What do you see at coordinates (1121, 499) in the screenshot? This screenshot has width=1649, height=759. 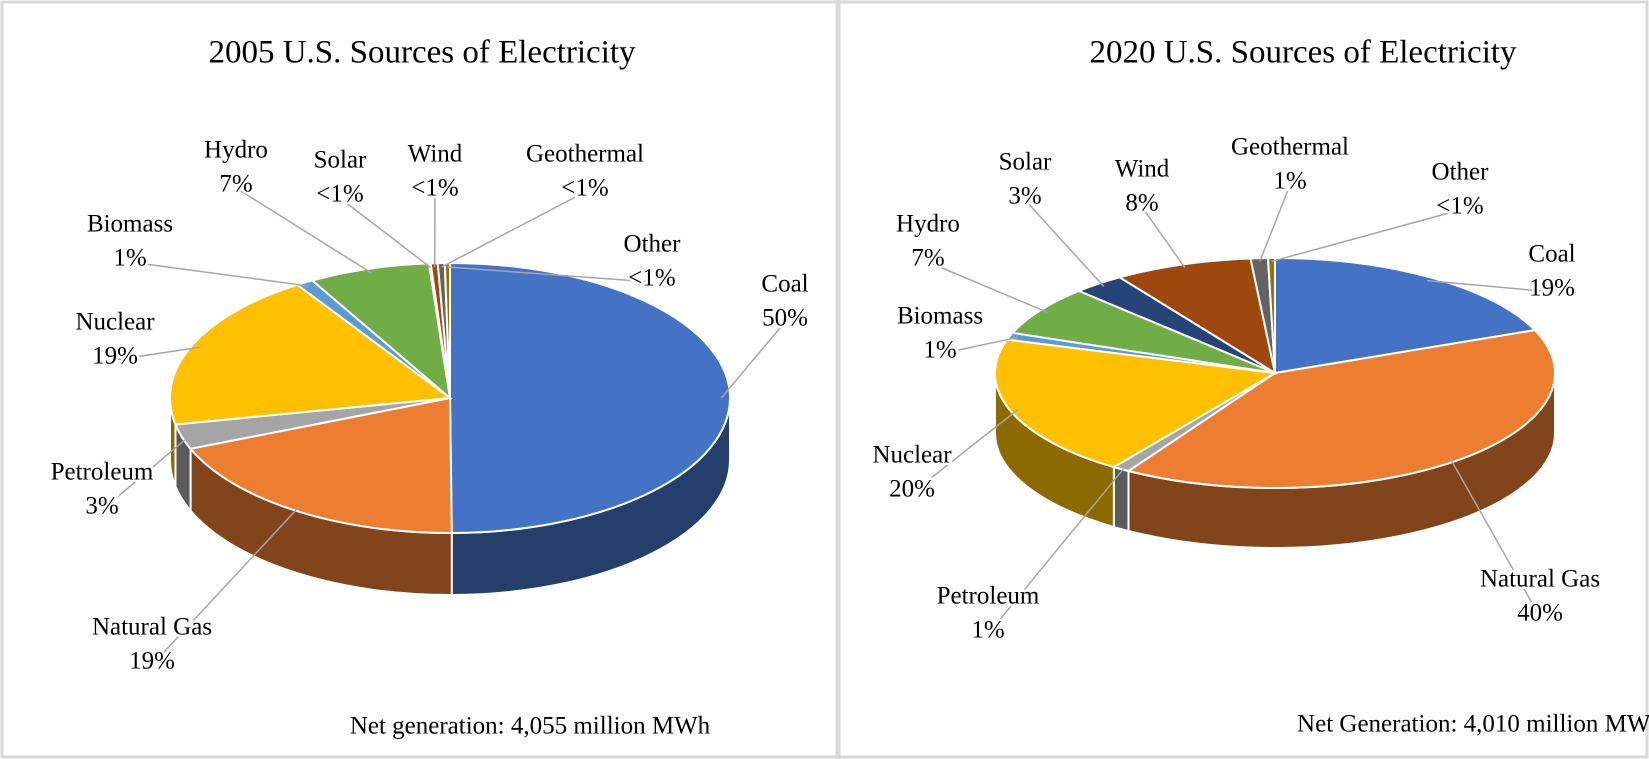 I see `slice-side` at bounding box center [1121, 499].